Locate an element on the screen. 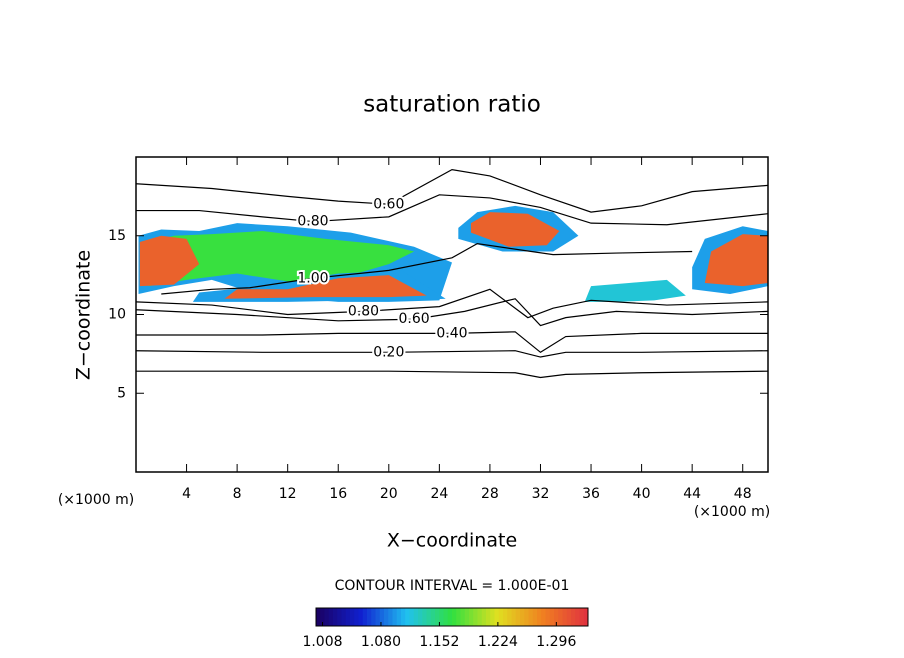 This screenshot has height=658, width=904. x-tick-label: 44 is located at coordinates (692, 494).